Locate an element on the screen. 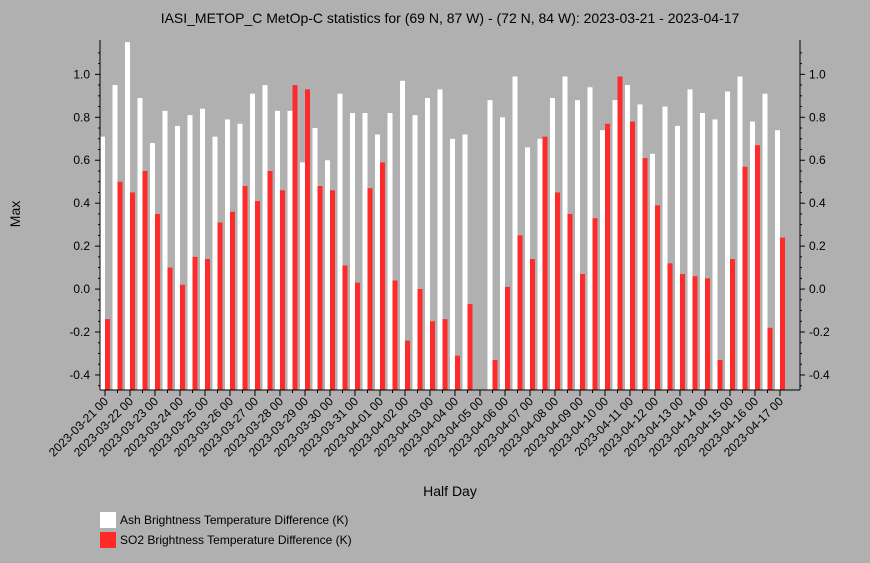  y-tick-label-left: 1.0 is located at coordinates (81, 74).